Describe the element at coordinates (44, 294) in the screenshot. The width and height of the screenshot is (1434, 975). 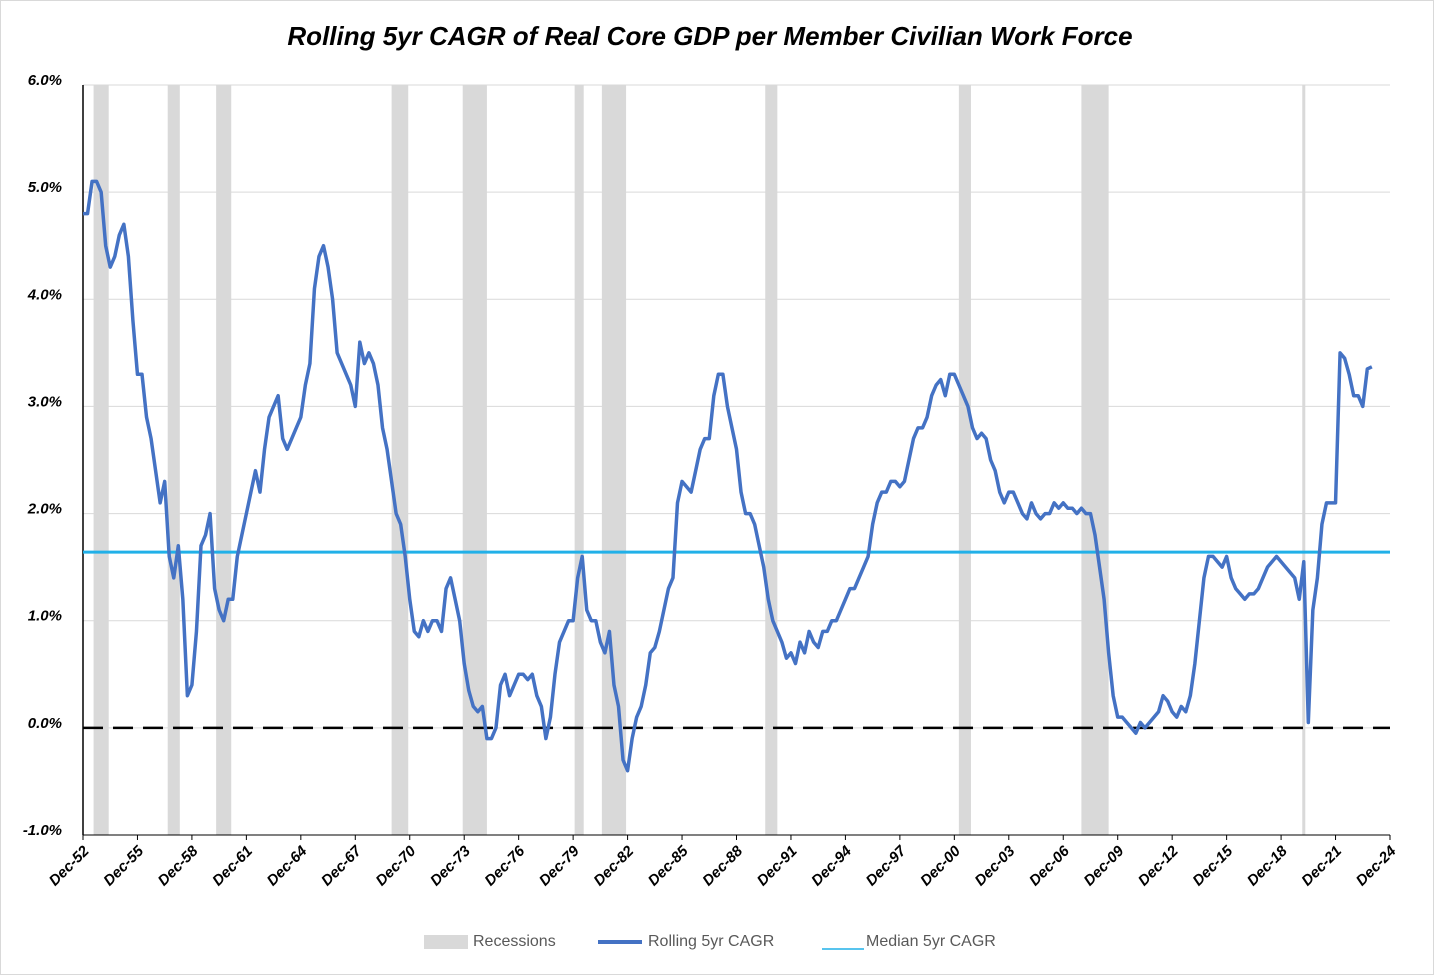
I see `y-tick-label: 4.0%` at that location.